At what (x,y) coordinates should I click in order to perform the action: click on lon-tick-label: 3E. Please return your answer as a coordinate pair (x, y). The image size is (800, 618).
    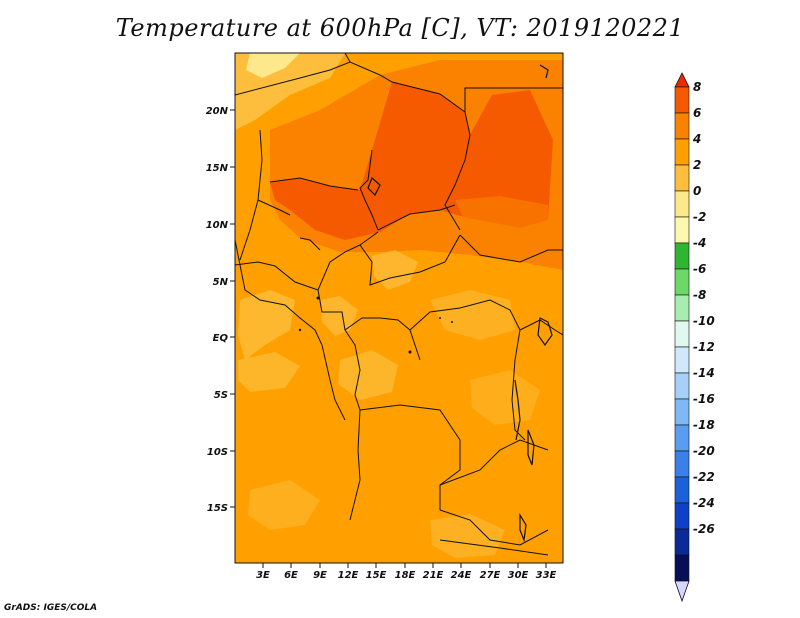
    Looking at the image, I should click on (263, 575).